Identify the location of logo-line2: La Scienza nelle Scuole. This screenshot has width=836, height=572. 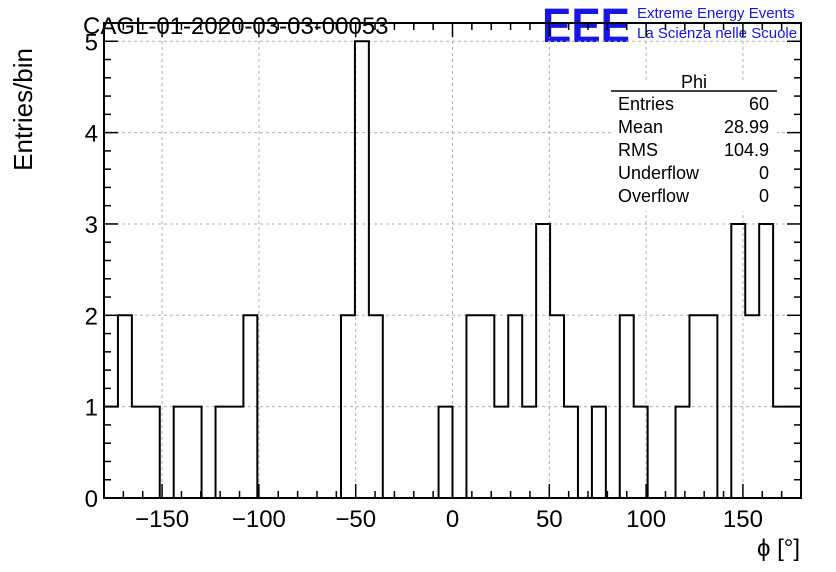
(717, 33).